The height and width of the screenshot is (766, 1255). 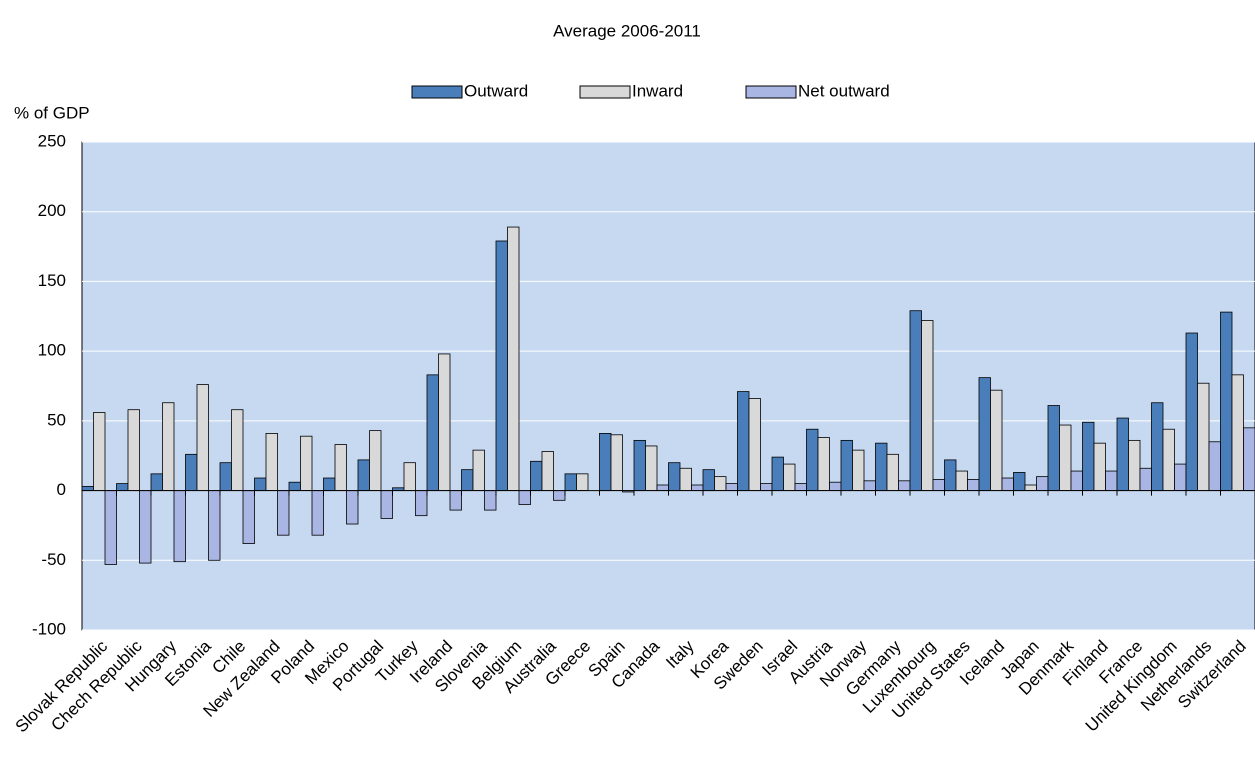 What do you see at coordinates (52, 140) in the screenshot?
I see `y-tick-label: 250` at bounding box center [52, 140].